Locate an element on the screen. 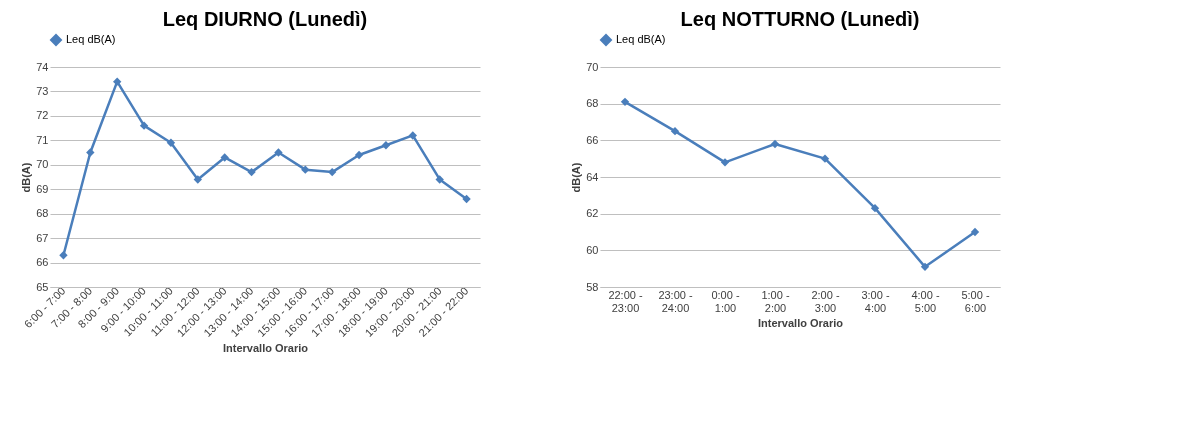 The width and height of the screenshot is (1203, 443). x-tick-label: 23:00 - 24:00 is located at coordinates (675, 301).